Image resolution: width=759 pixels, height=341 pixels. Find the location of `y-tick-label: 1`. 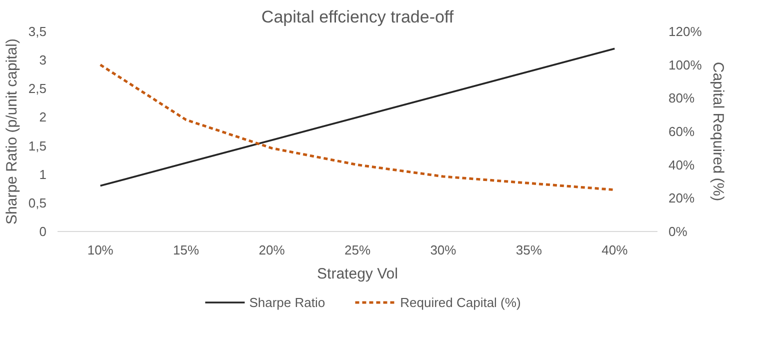

y-tick-label: 1 is located at coordinates (43, 174).